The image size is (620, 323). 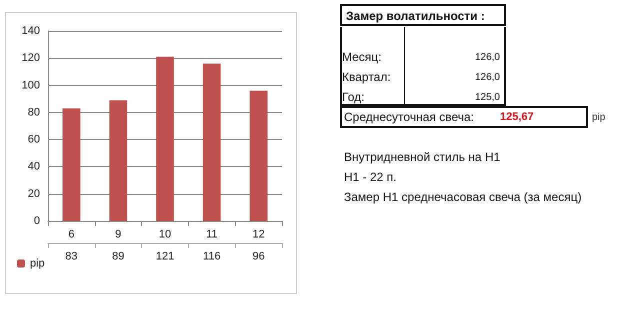 I want to click on text: 125,0, so click(x=487, y=97).